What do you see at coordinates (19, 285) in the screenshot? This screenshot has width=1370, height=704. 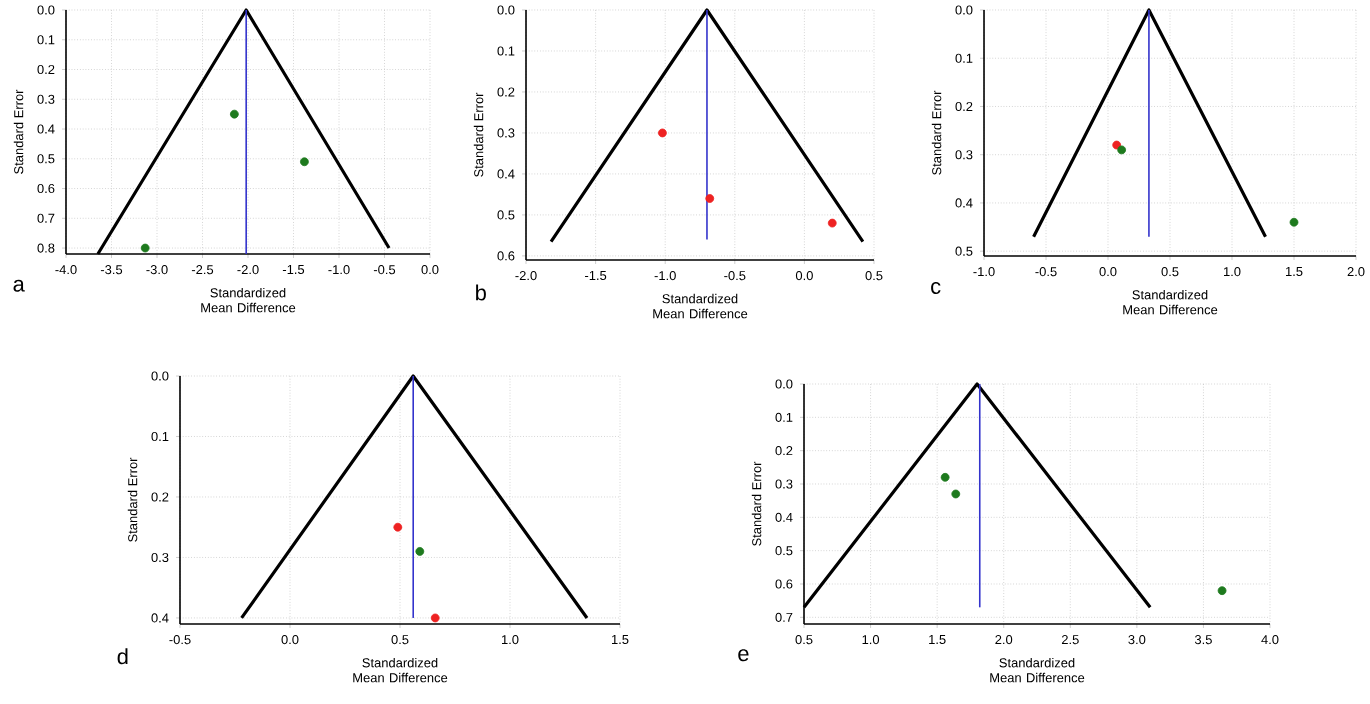 I see `text: a` at bounding box center [19, 285].